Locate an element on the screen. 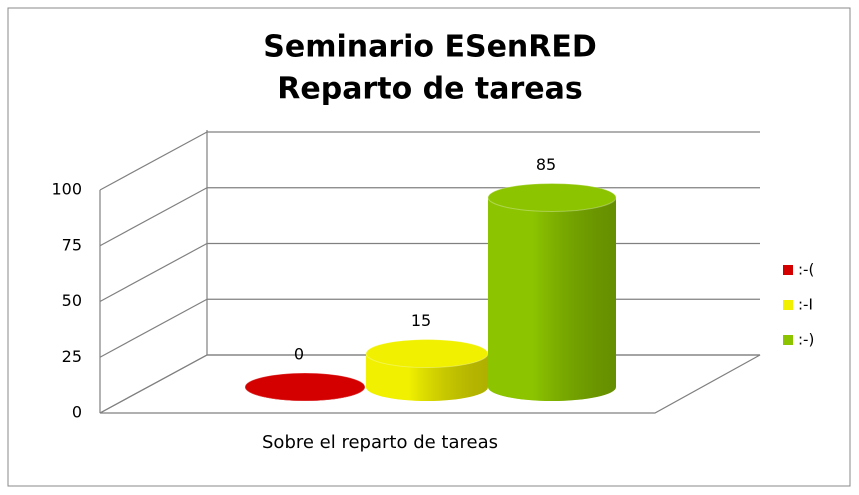 This screenshot has width=859, height=495. y-tick-label: 75 is located at coordinates (72, 244).